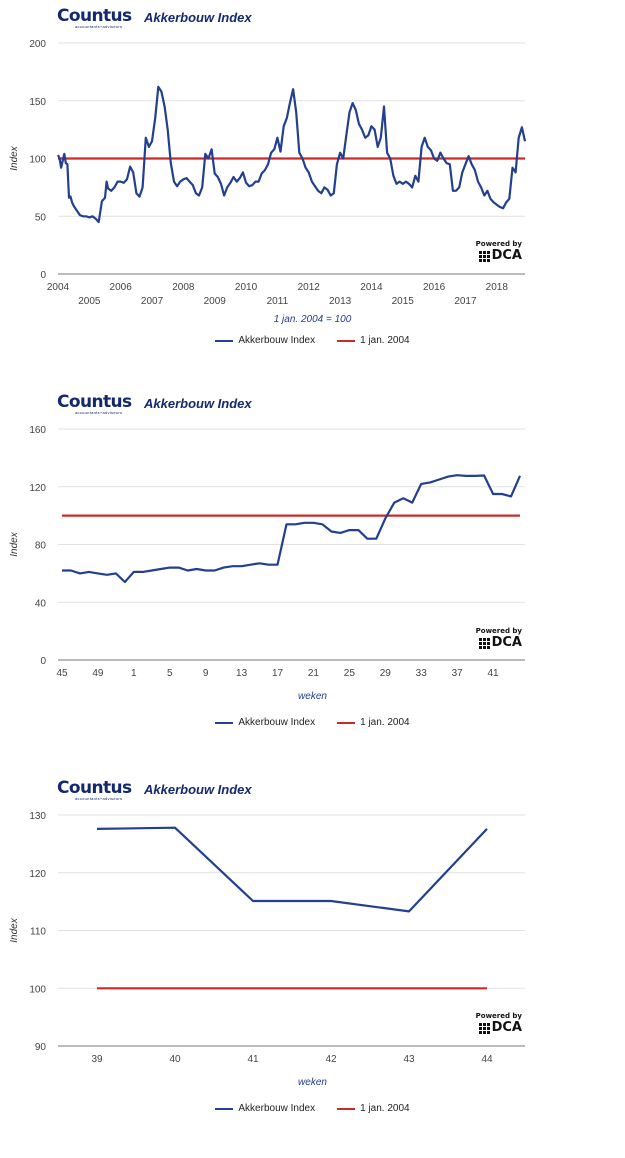  What do you see at coordinates (134, 673) in the screenshot?
I see `x-tick-label: 1` at bounding box center [134, 673].